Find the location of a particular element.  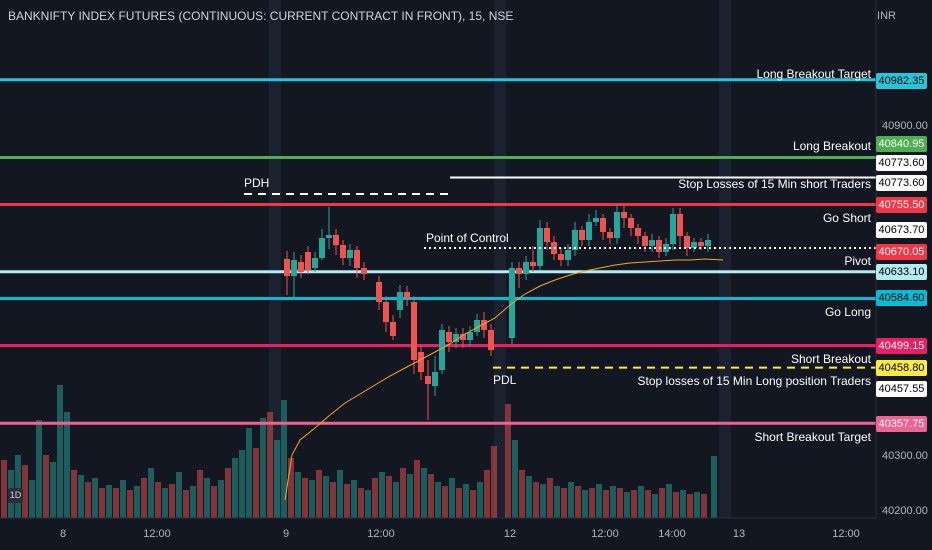

price-tag: 40755.50 is located at coordinates (901, 205).